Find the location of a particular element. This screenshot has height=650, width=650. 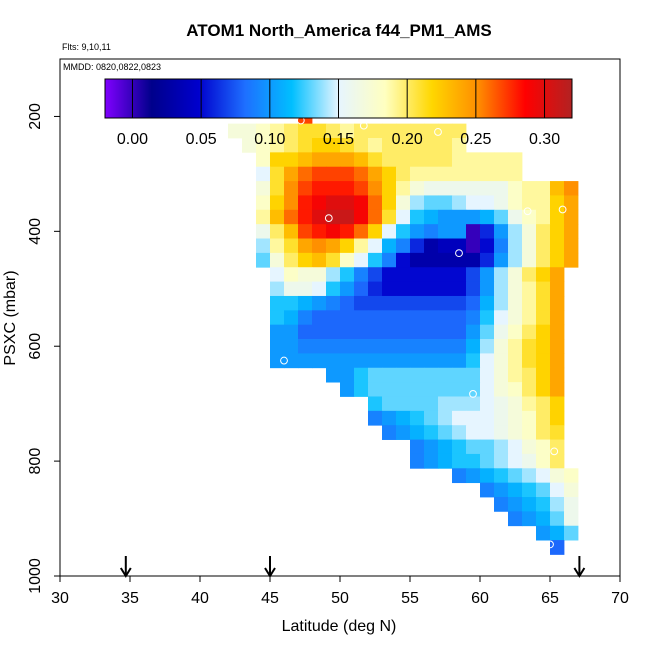

colorbar-ticks: 0.00 0.05 0.10 0.15 0.20 0.25 0.30 is located at coordinates (338, 113).